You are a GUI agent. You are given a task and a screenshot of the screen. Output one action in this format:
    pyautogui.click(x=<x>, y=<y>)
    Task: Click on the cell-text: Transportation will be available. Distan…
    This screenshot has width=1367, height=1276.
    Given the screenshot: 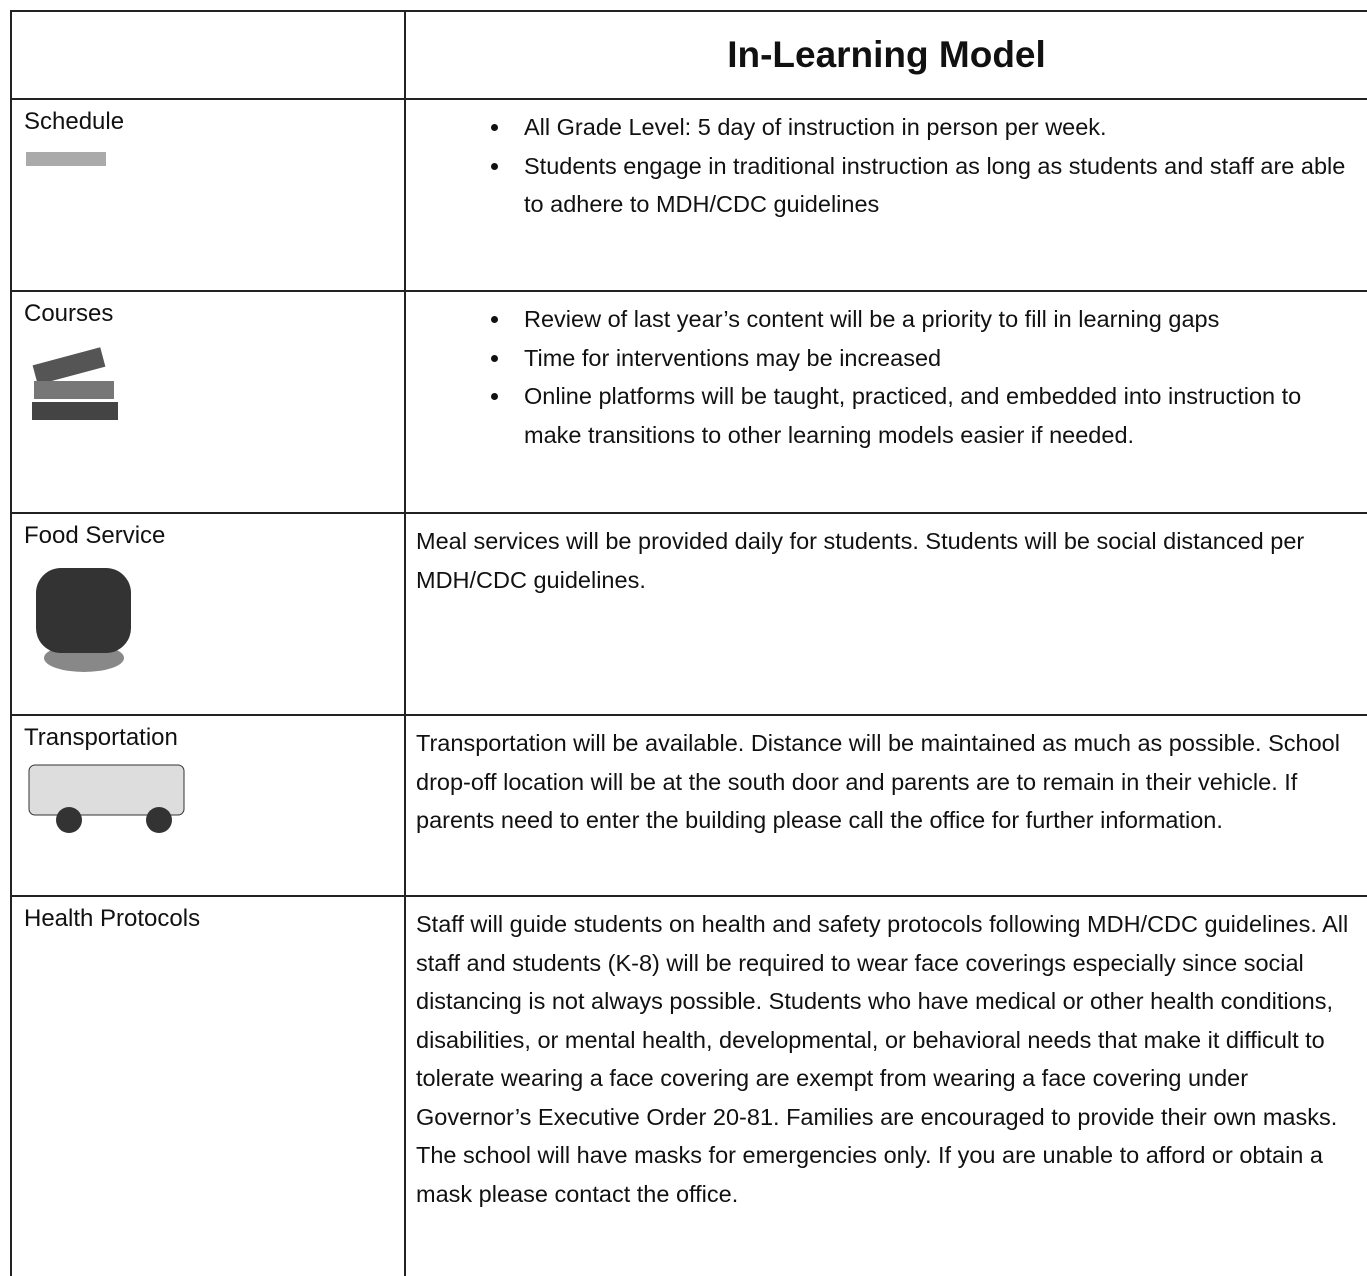 What is the action you would take?
    pyautogui.click(x=885, y=805)
    